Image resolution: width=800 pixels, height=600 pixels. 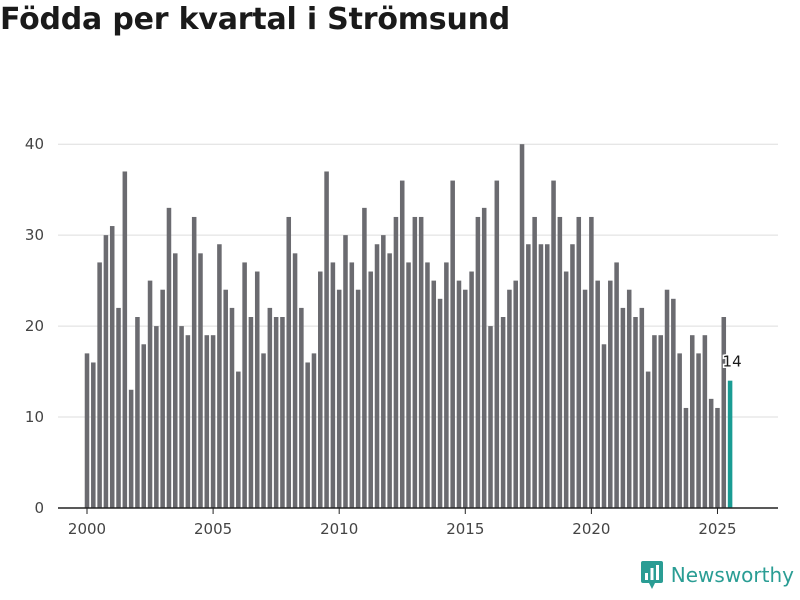 What do you see at coordinates (651, 575) in the screenshot?
I see `bar-chart-badge-icon` at bounding box center [651, 575].